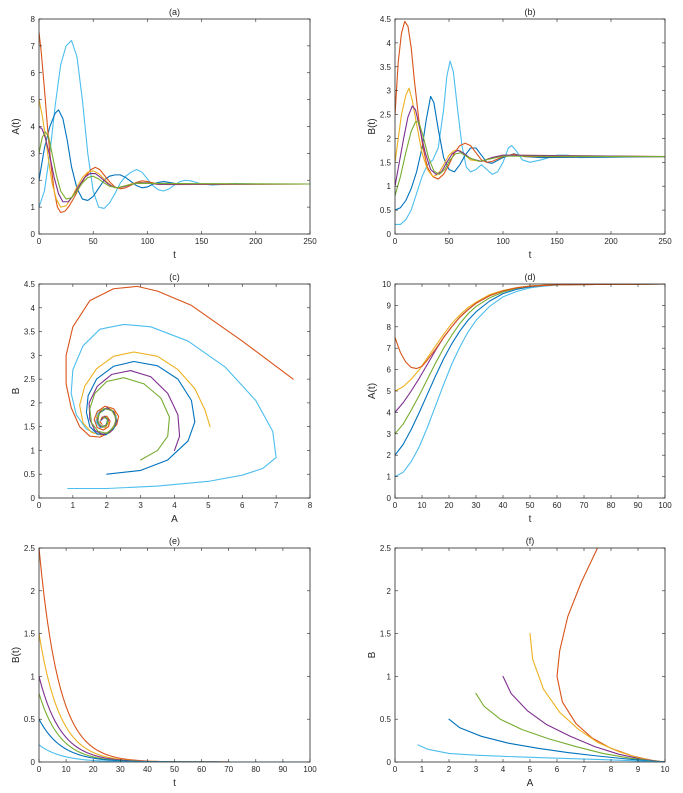  What do you see at coordinates (530, 541) in the screenshot?
I see `panel-title: (f)` at bounding box center [530, 541].